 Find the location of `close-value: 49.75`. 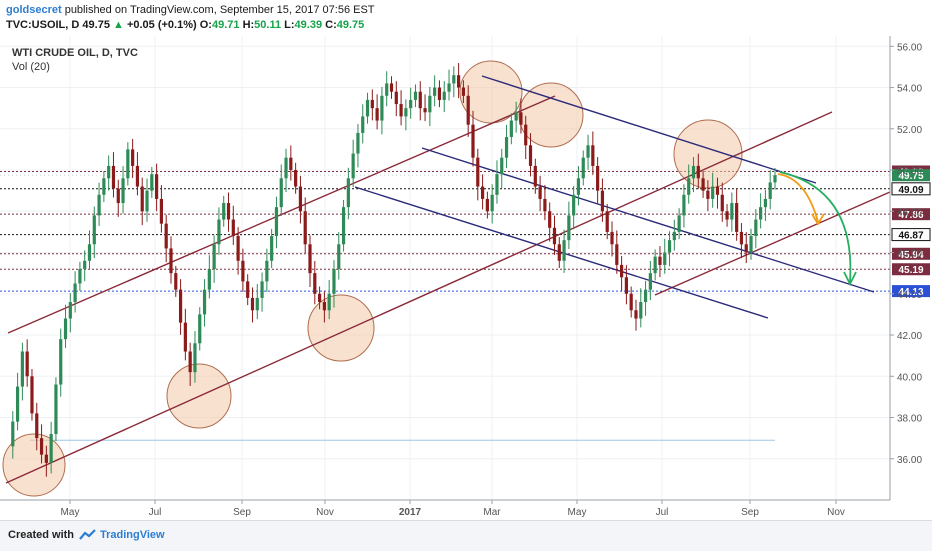

close-value: 49.75 is located at coordinates (350, 25).